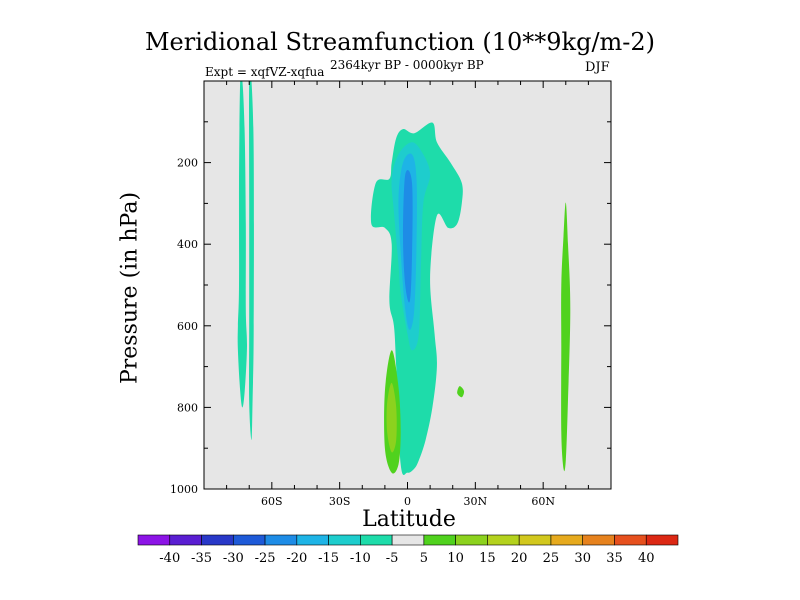 This screenshot has width=800, height=600. What do you see at coordinates (424, 558) in the screenshot?
I see `colorbar-label: 5` at bounding box center [424, 558].